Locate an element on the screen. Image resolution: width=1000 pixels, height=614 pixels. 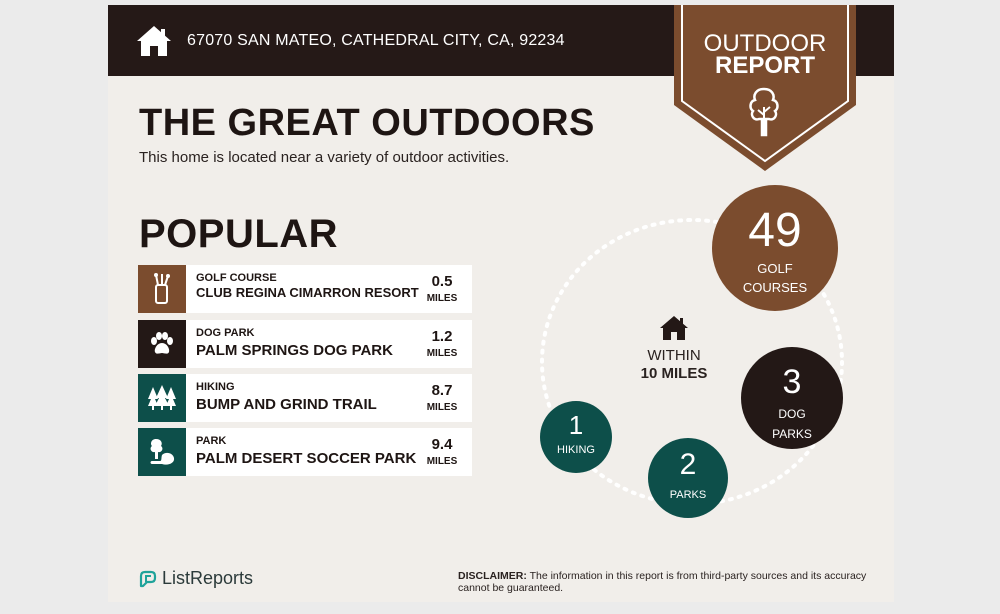
item-distance: 9.4 is located at coordinates (442, 444).